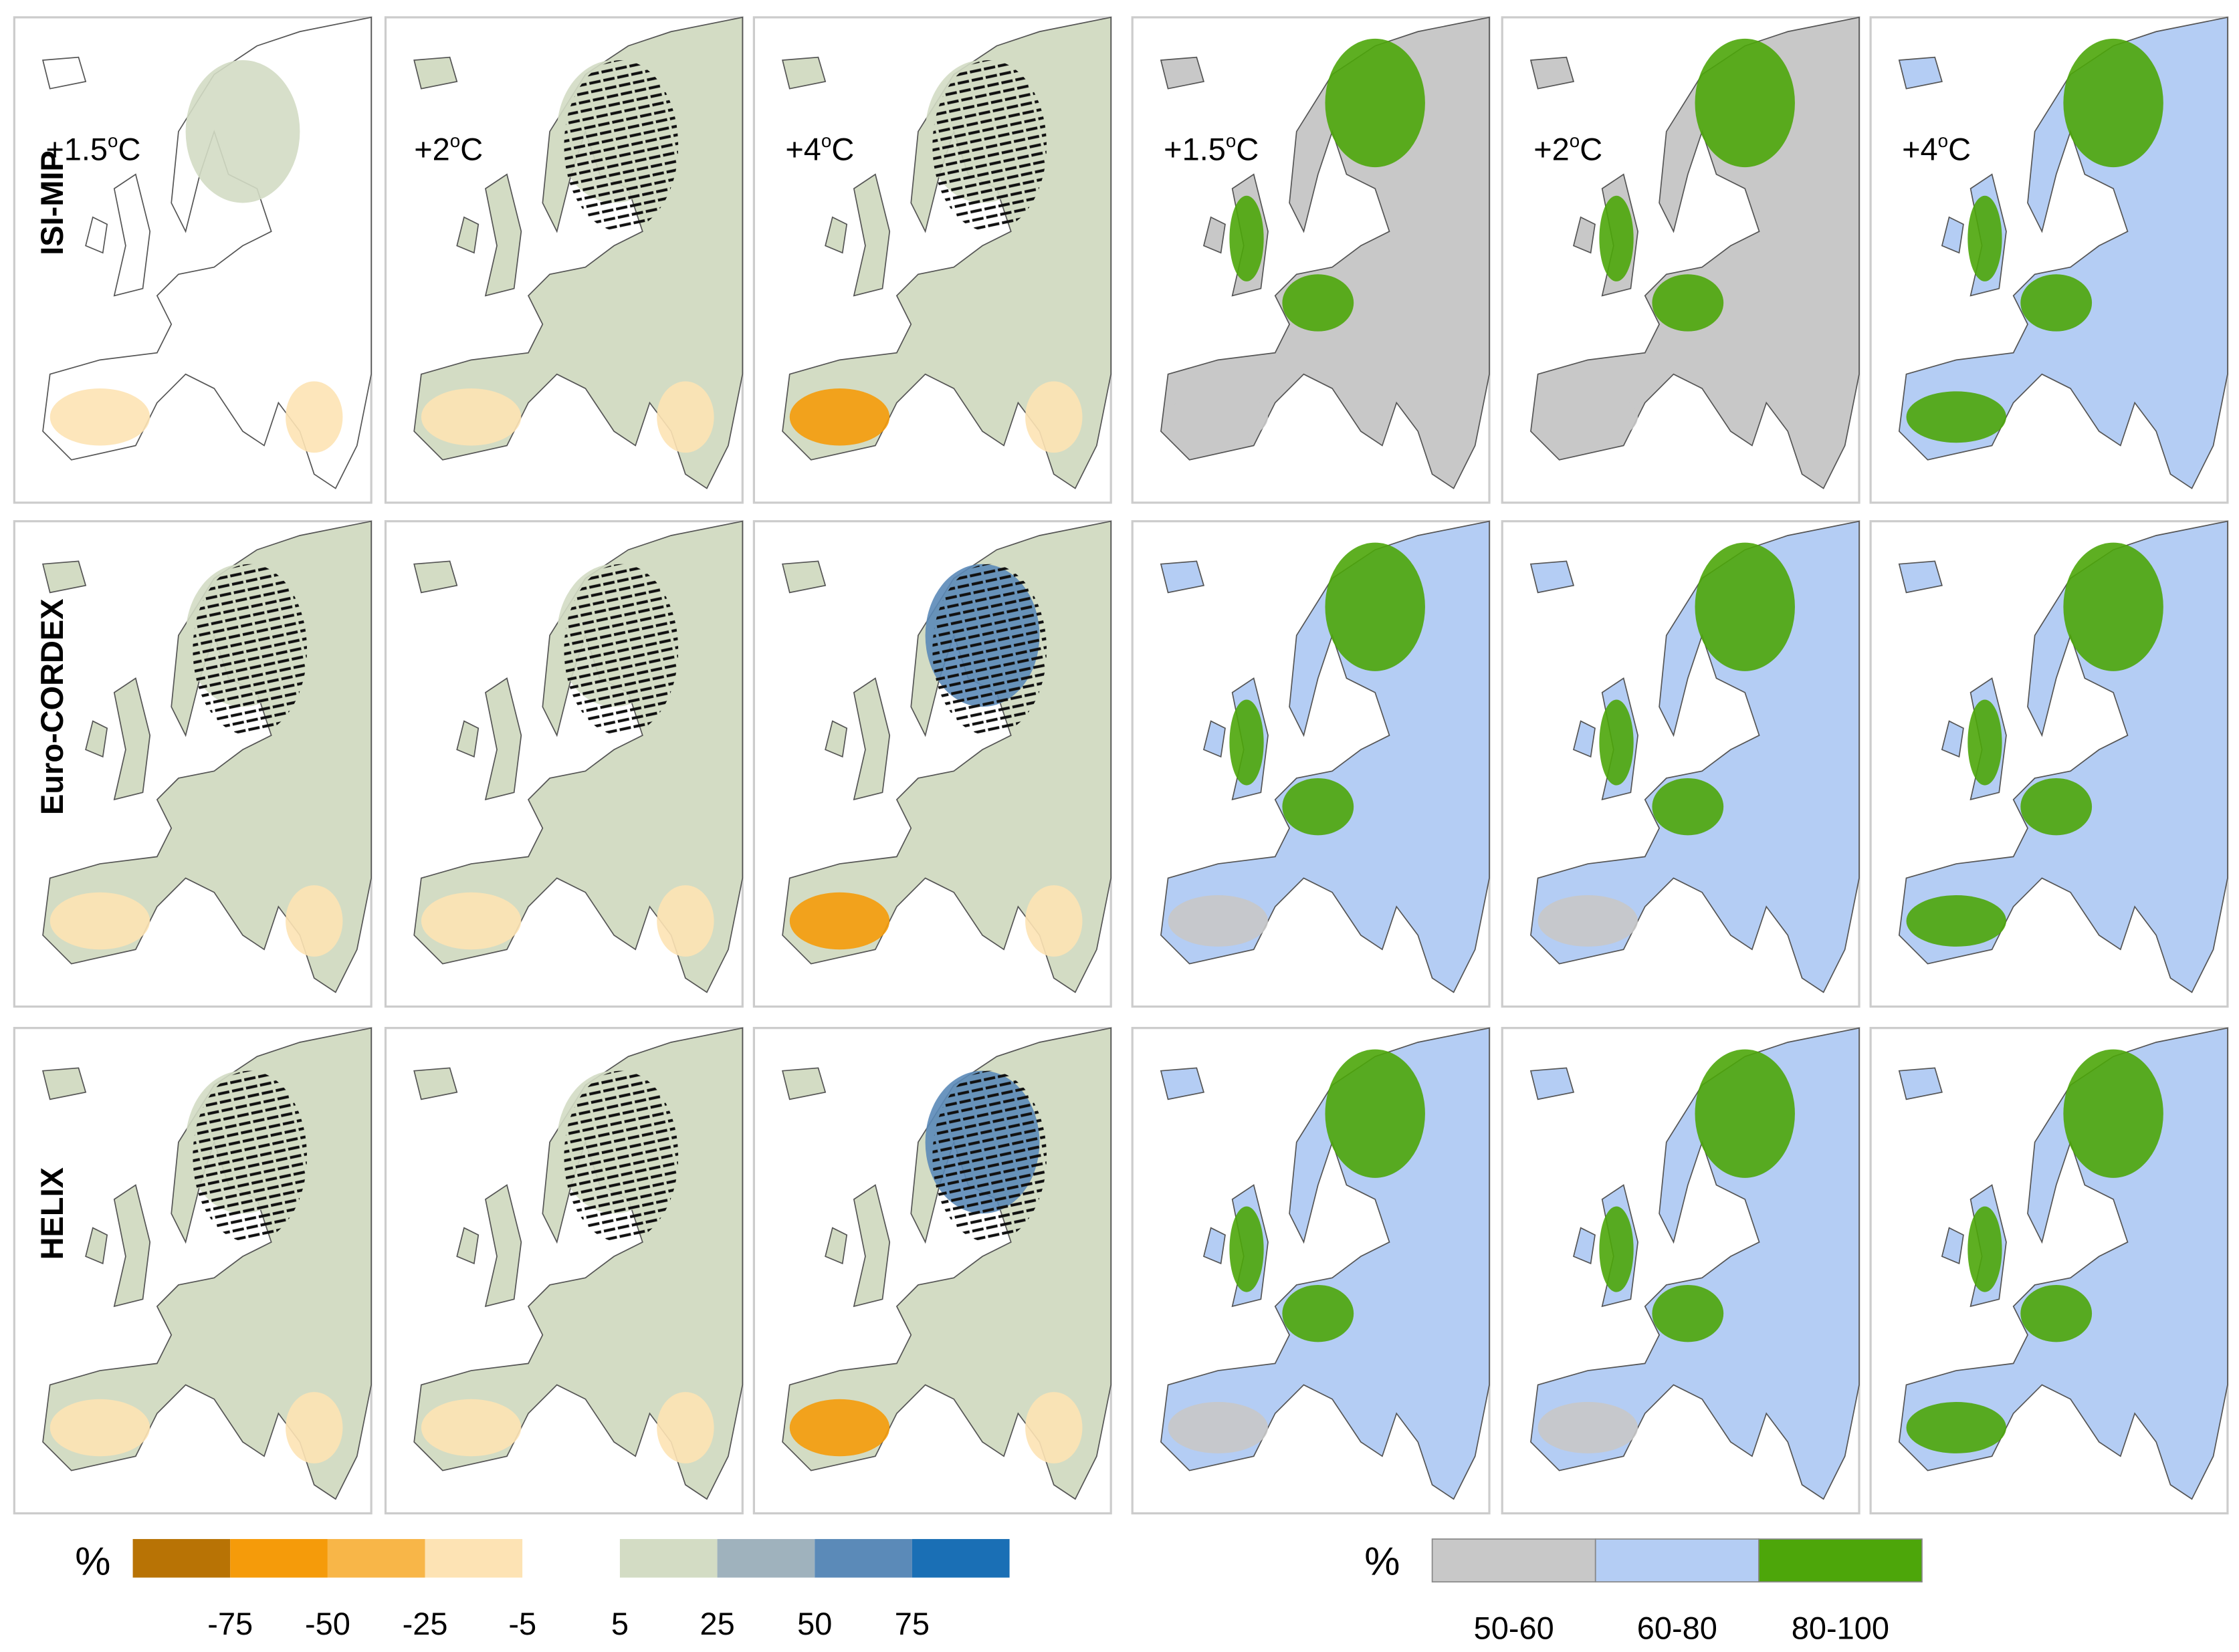 The height and width of the screenshot is (1652, 2239). What do you see at coordinates (717, 1623) in the screenshot?
I see `legend-label: 25` at bounding box center [717, 1623].